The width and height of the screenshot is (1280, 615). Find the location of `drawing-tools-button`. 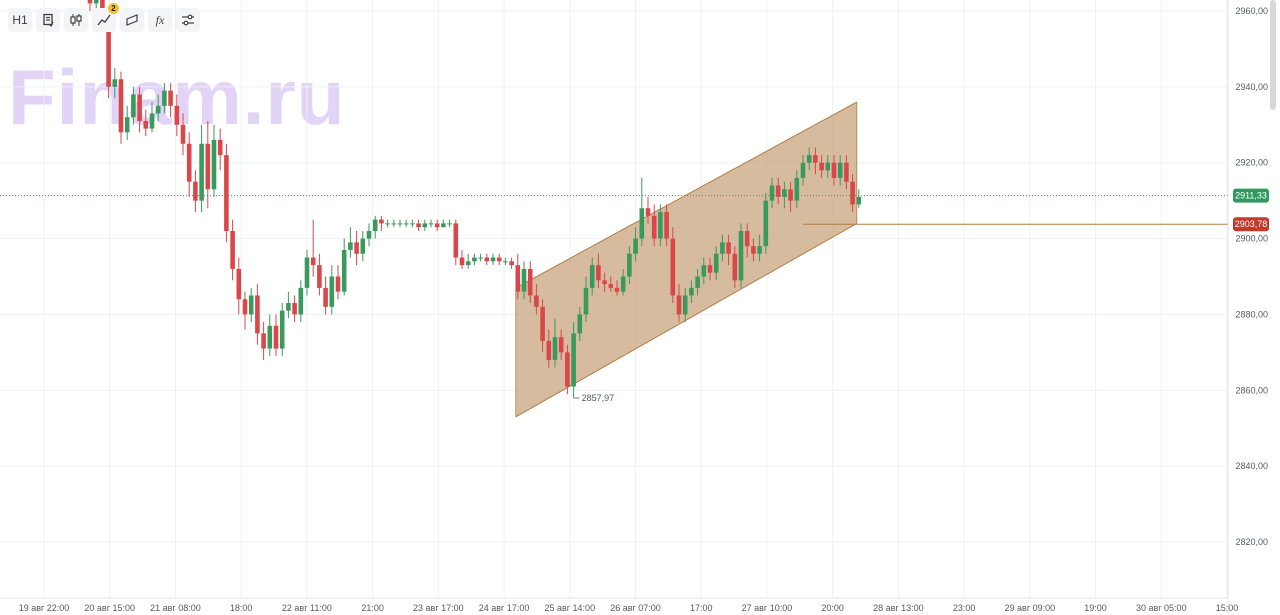

drawing-tools-button is located at coordinates (132, 20).